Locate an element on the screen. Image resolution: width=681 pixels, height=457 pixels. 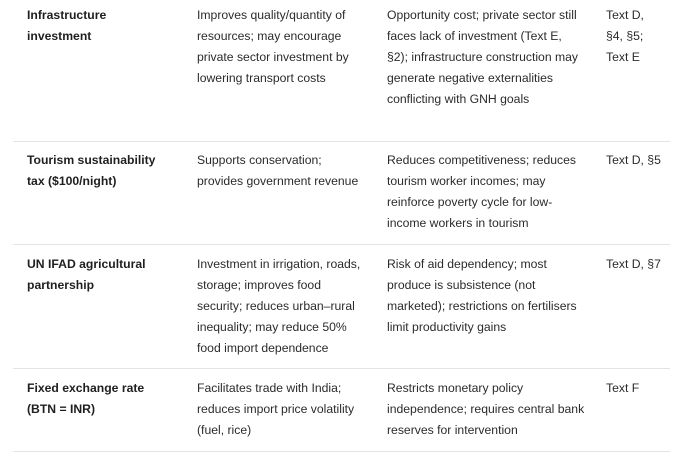
source-cell: Text F is located at coordinates (623, 388).